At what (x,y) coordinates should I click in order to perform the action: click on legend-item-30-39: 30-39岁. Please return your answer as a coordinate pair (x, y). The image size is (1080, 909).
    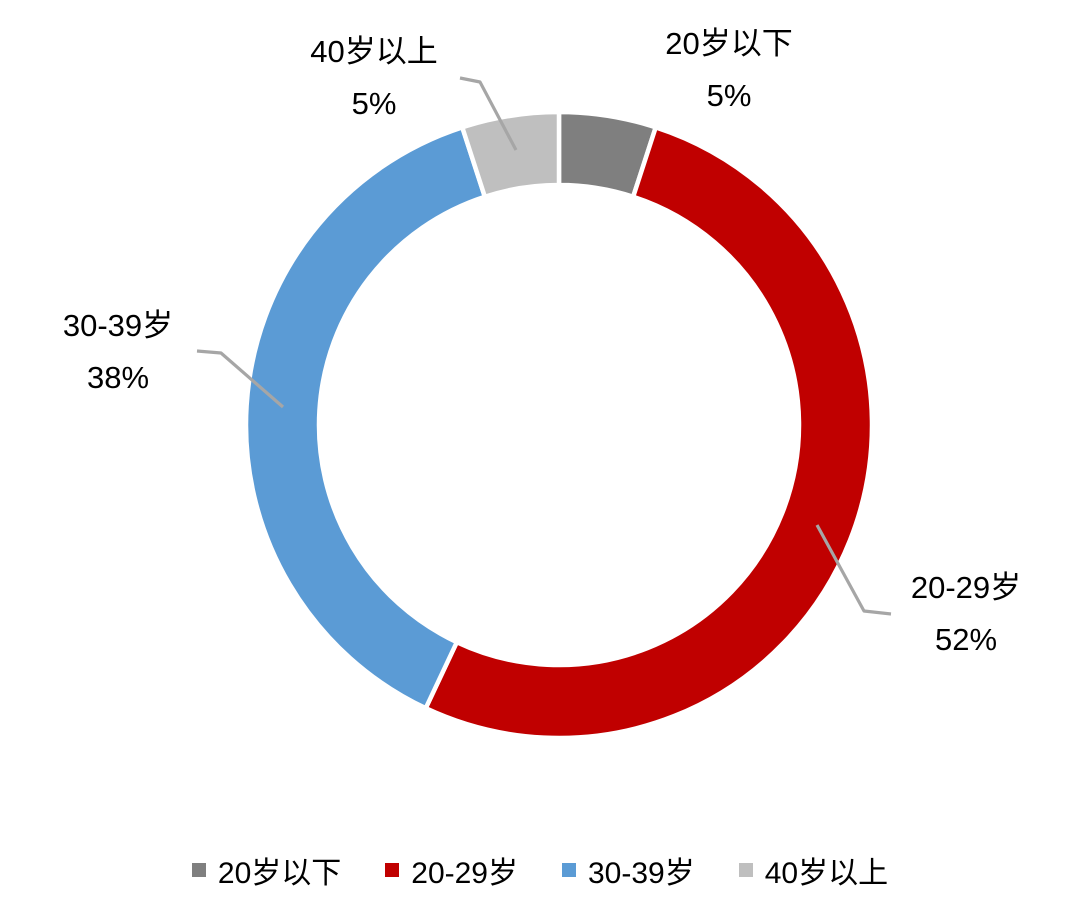
    Looking at the image, I should click on (628, 870).